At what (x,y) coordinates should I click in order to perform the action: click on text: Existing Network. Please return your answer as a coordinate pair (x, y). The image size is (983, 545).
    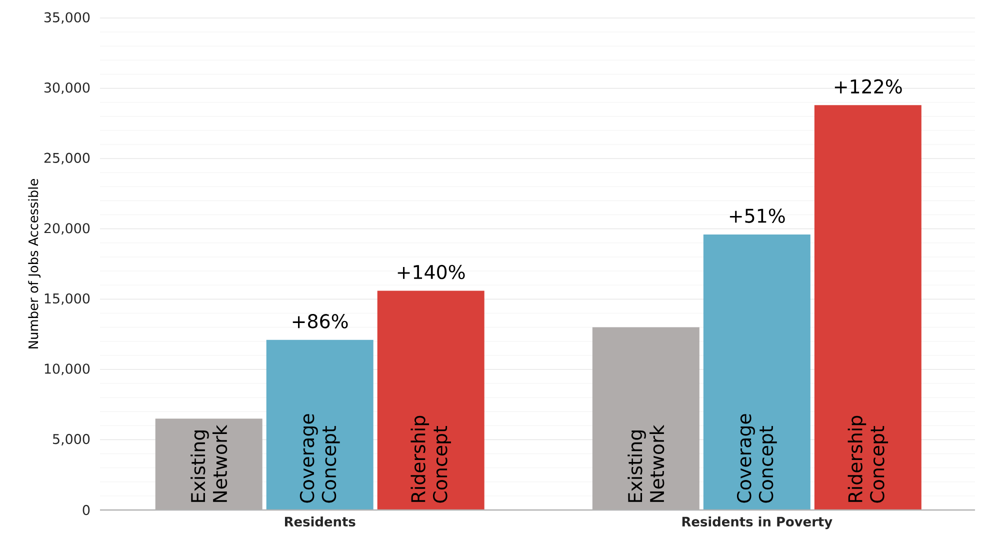
    Looking at the image, I should click on (646, 463).